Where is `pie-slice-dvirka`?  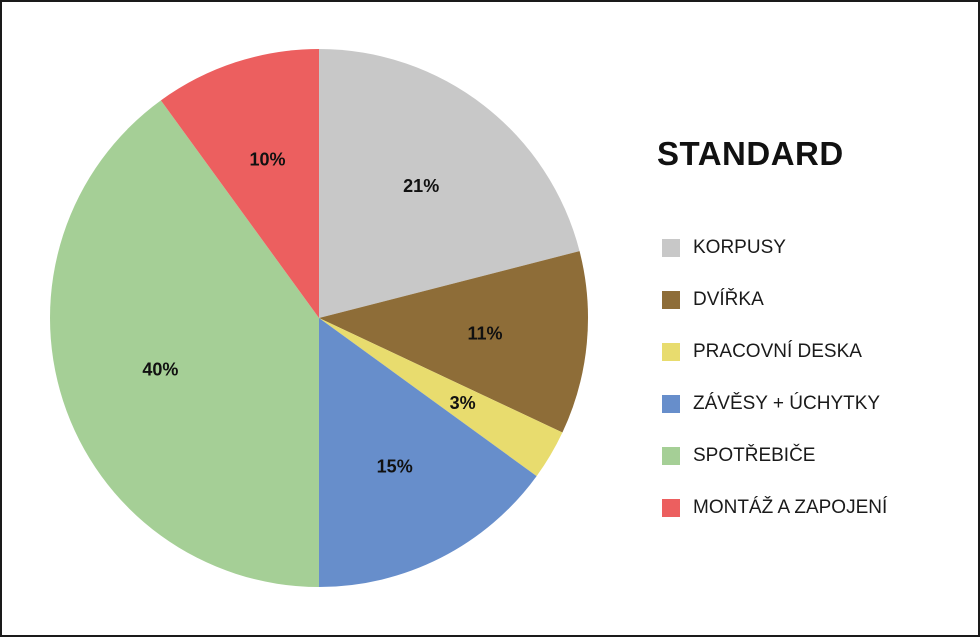 pie-slice-dvirka is located at coordinates (453, 342).